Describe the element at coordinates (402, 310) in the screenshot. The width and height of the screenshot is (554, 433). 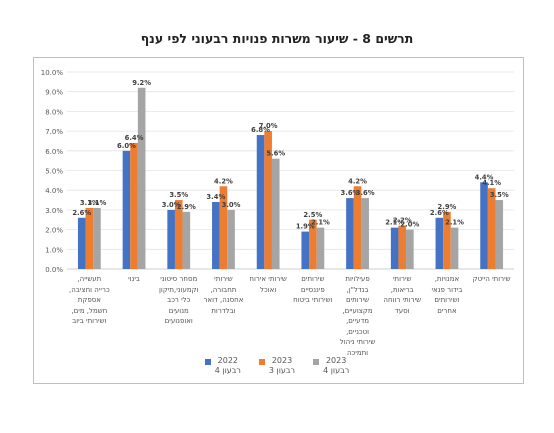
I see `category-label-line: וסעד` at that location.